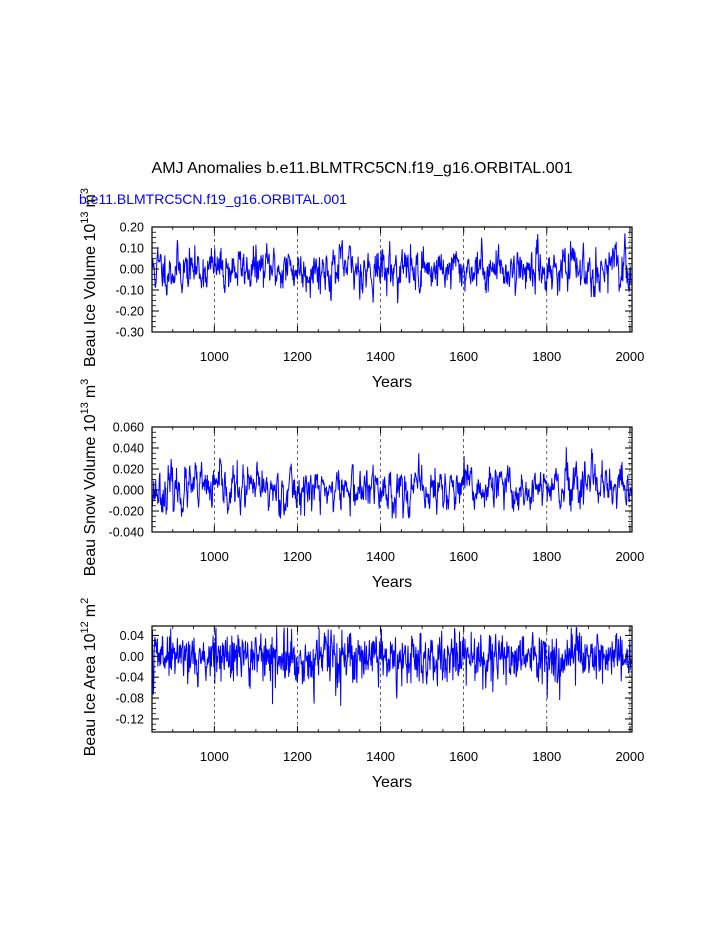 This screenshot has width=723, height=935. I want to click on y-tick-label: 0.000, so click(128, 491).